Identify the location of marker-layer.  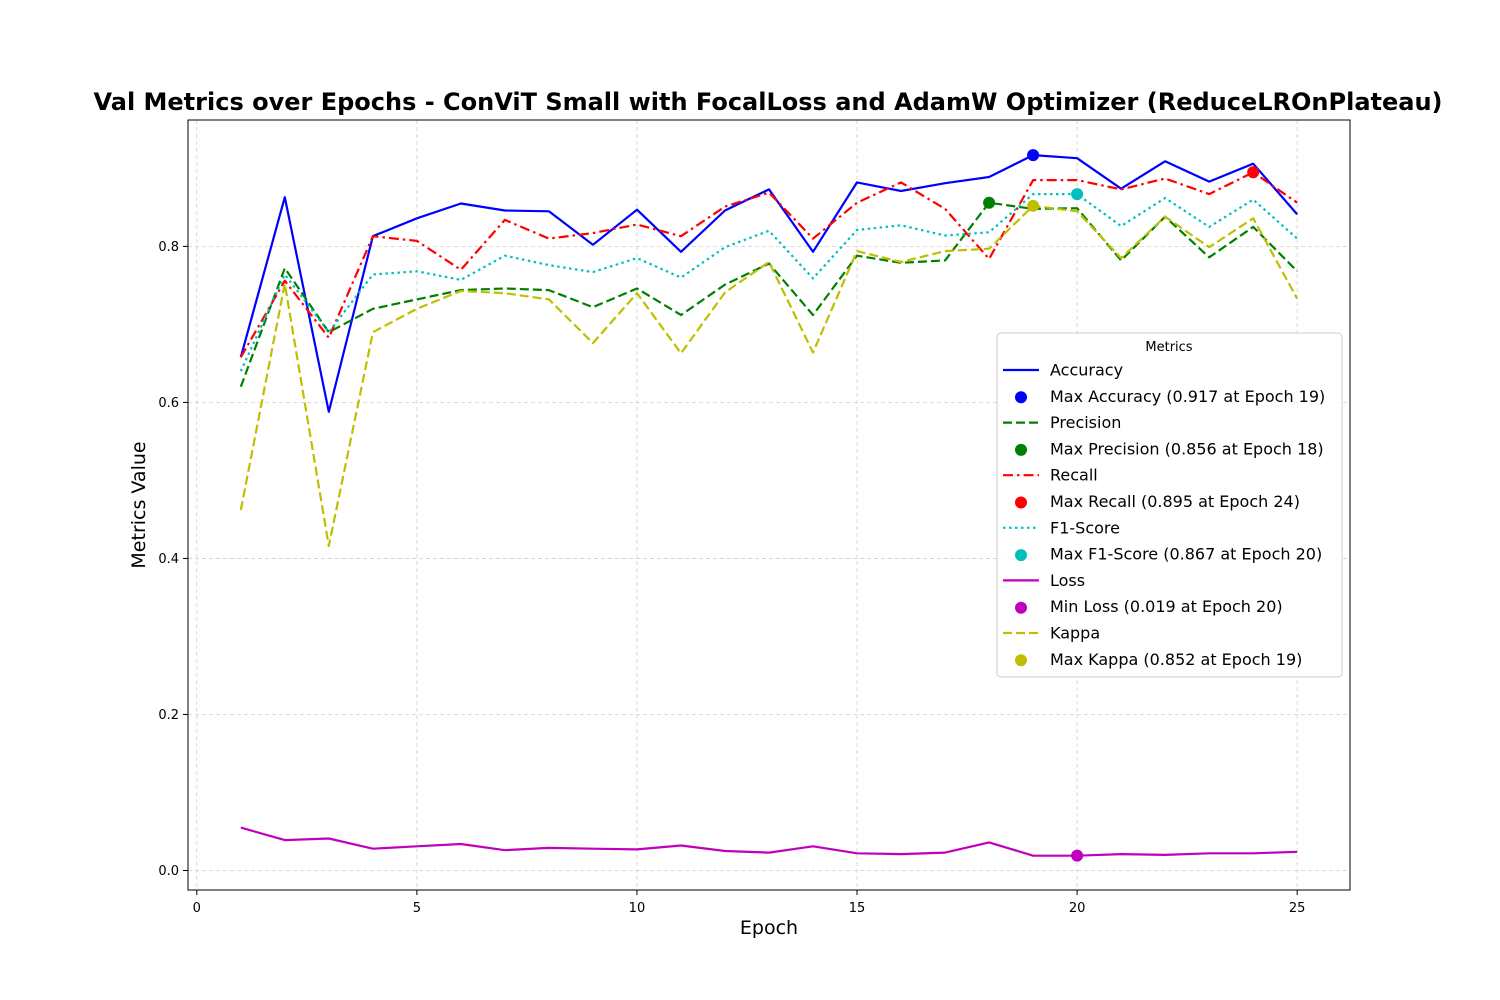
(1121, 505).